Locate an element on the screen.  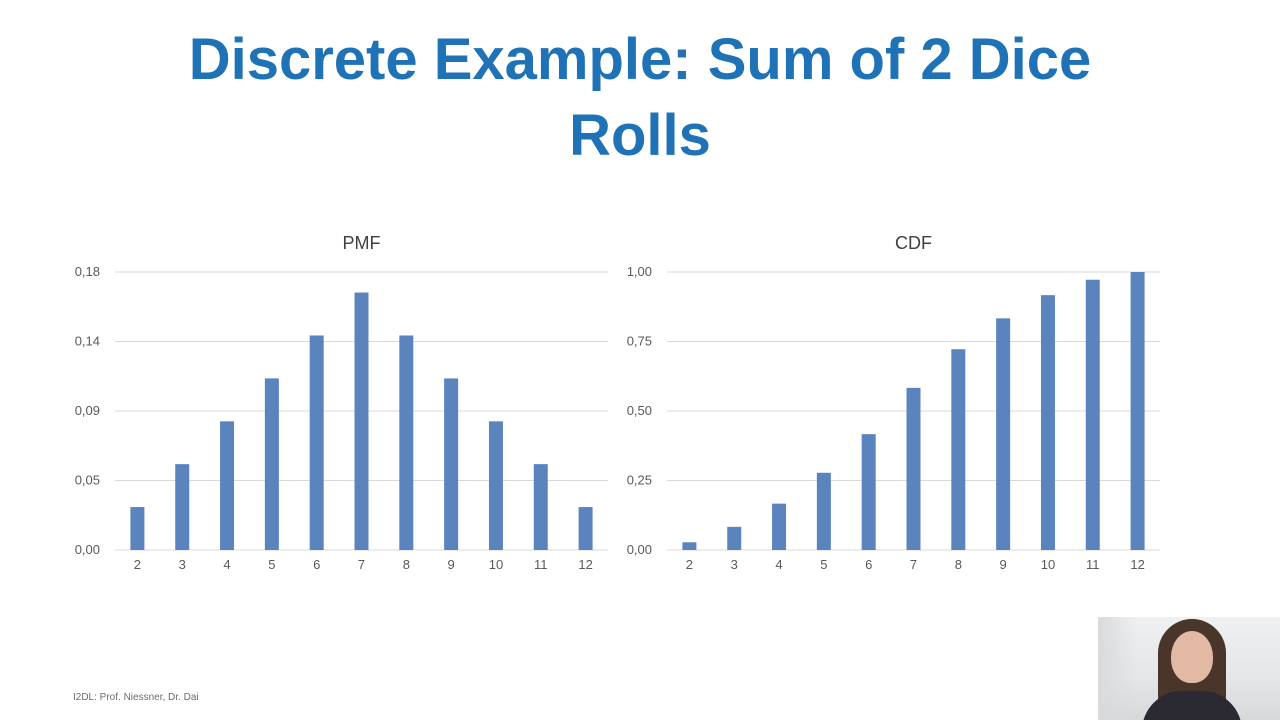
webcam-background is located at coordinates (1118, 668).